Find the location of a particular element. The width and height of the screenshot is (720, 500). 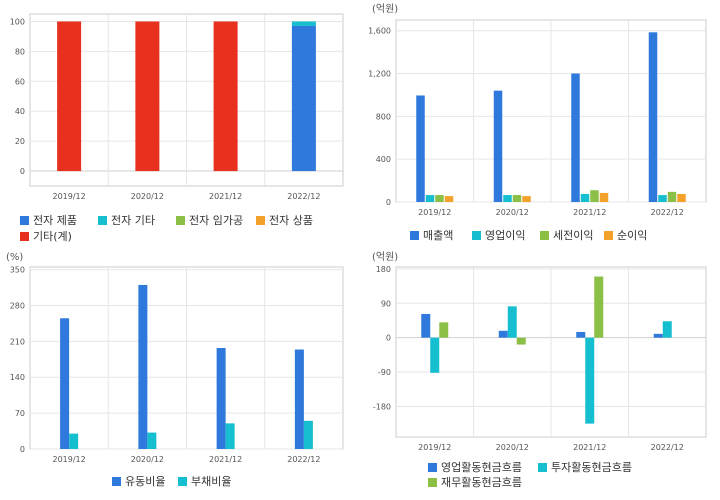

legend-item-pretax-profit: 세전이익 is located at coordinates (566, 235).